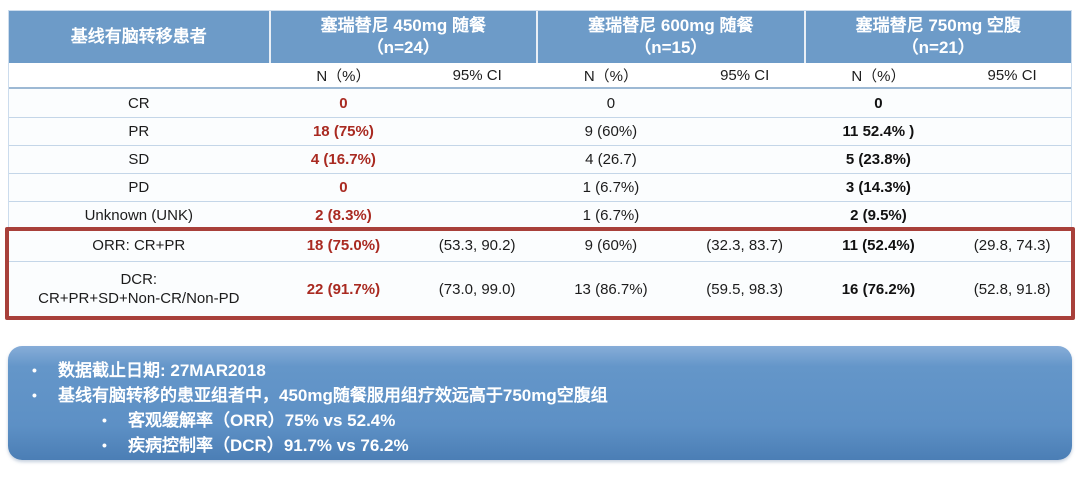 The width and height of the screenshot is (1080, 485). What do you see at coordinates (670, 37) in the screenshot?
I see `header-group-600: 塞瑞替尼 600mg 随餐 （n=15）` at bounding box center [670, 37].